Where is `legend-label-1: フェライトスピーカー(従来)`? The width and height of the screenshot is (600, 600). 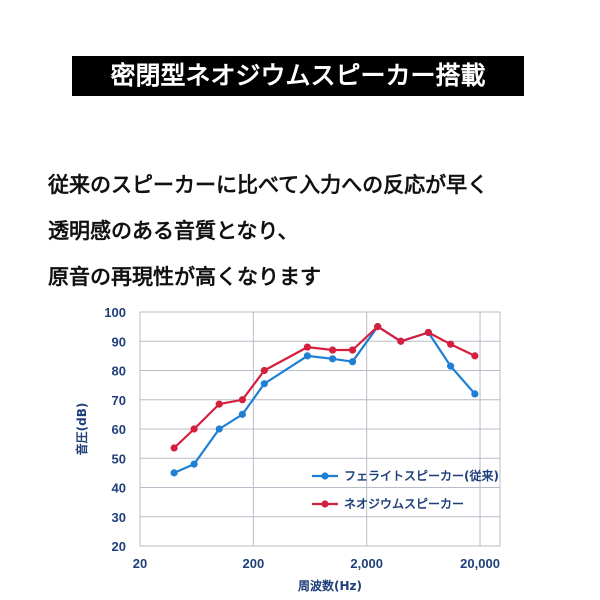 legend-label-1: フェライトスピーカー(従来) is located at coordinates (421, 475).